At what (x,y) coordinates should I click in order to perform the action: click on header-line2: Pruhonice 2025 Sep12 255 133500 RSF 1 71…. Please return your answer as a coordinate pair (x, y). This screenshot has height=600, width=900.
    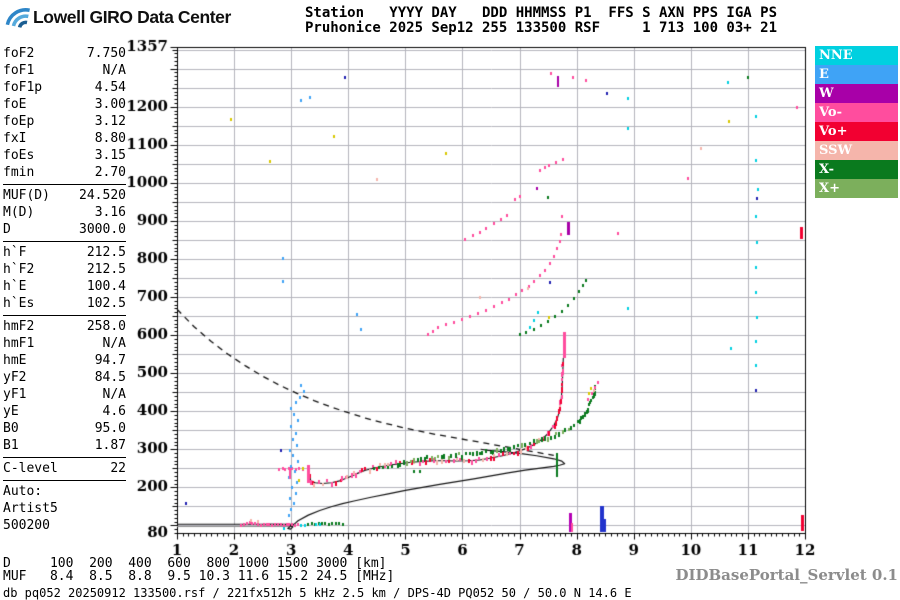
    Looking at the image, I should click on (541, 28).